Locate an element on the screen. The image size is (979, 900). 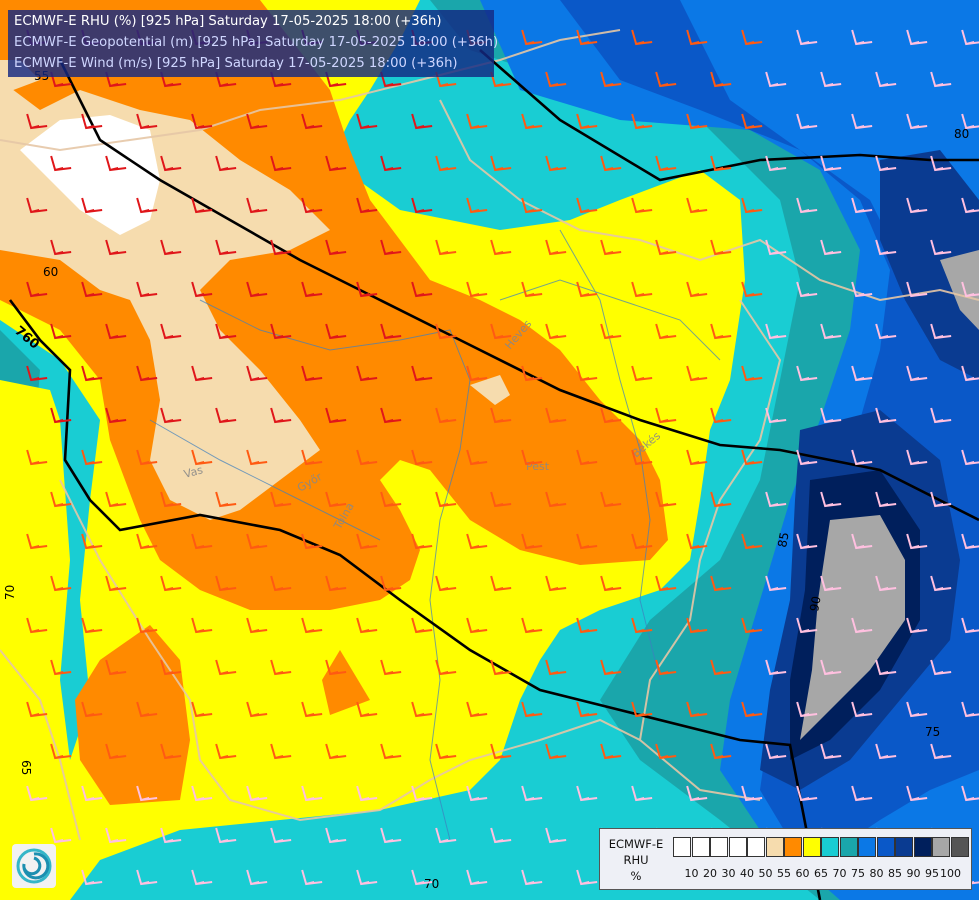
label-rhu-80: 80 is located at coordinates (961, 134).